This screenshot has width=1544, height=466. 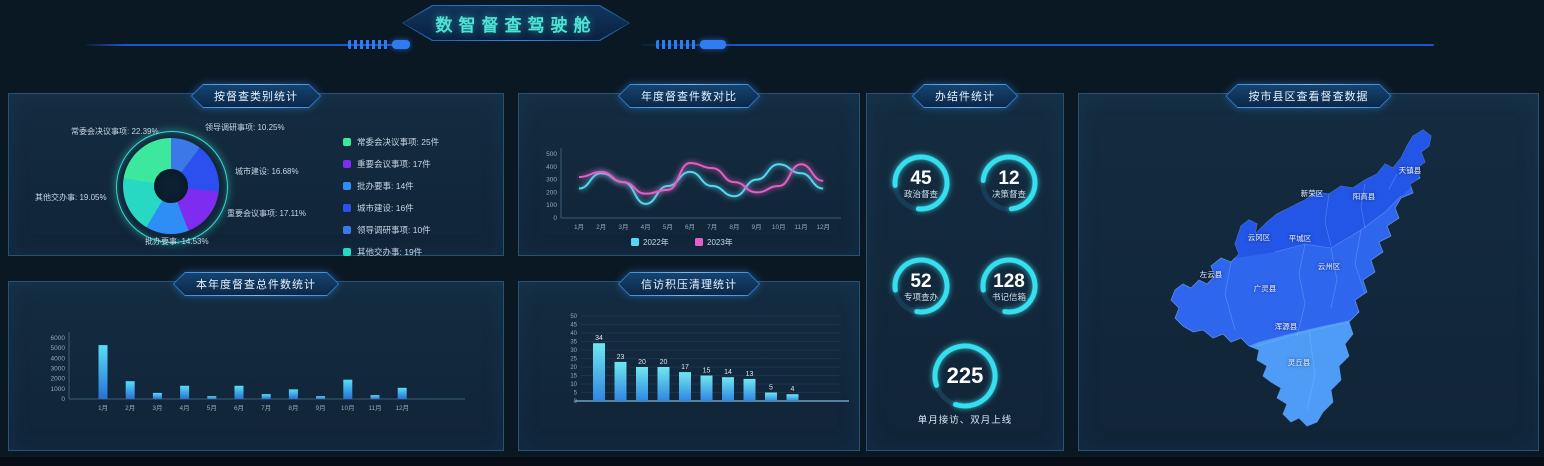 I want to click on panel-annual-title: 年度督查件数对比, so click(x=689, y=96).